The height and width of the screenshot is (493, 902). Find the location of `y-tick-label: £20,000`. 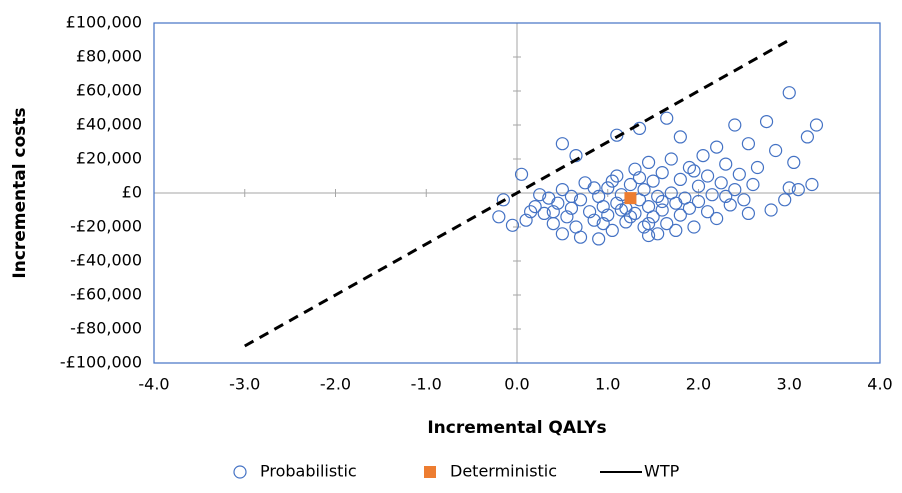

y-tick-label: £20,000 is located at coordinates (109, 158).